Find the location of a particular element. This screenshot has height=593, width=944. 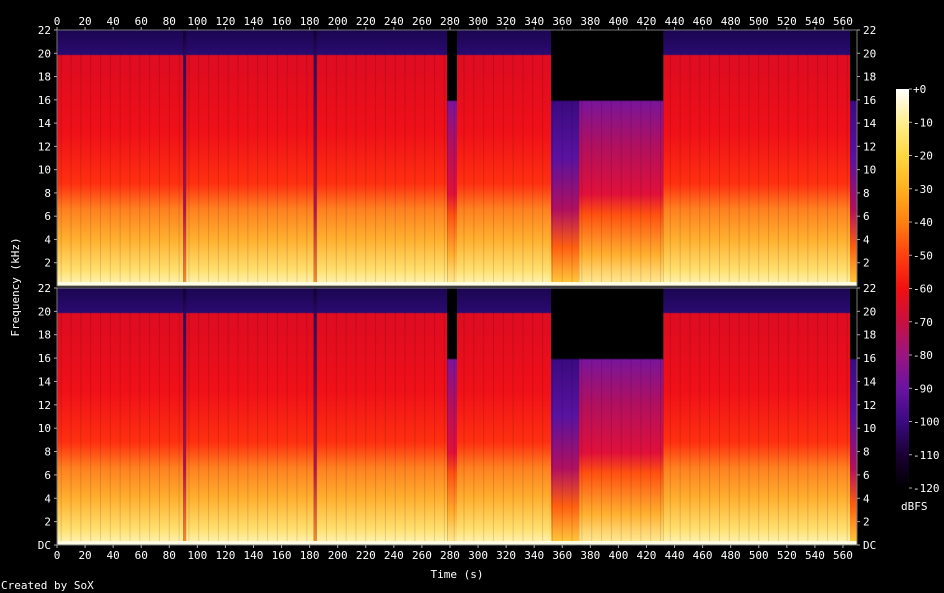

dc-band is located at coordinates (457, 284).